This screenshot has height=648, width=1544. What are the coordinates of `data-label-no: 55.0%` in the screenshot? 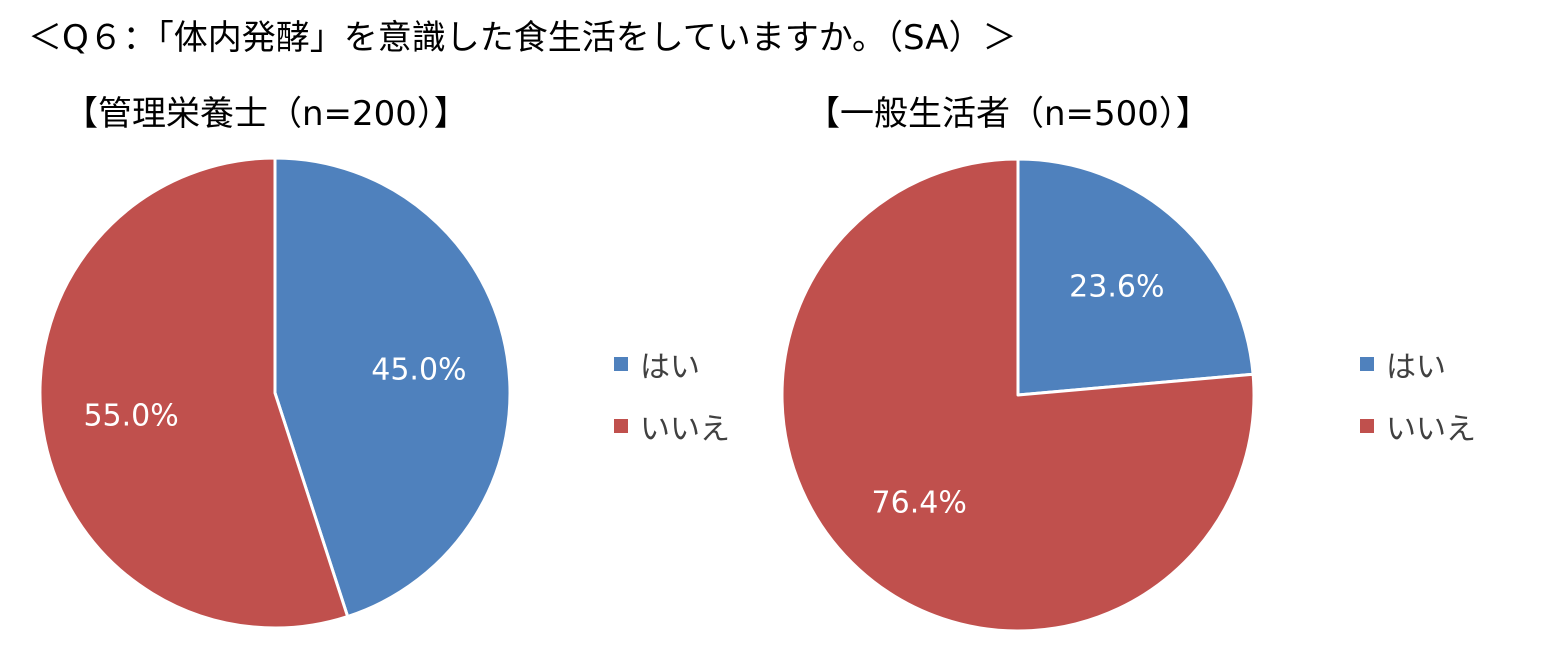 It's located at (130, 415).